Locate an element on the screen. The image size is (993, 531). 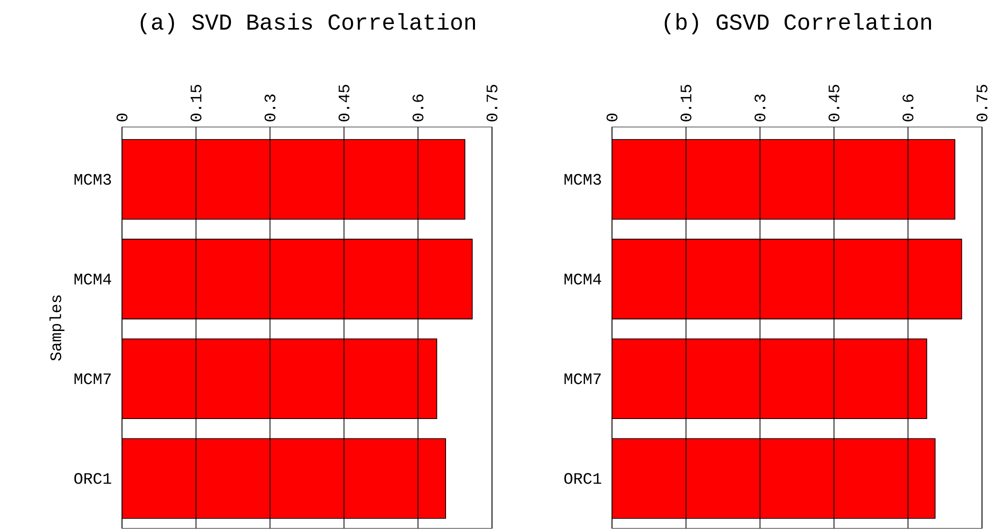
chart-title: (b) GSVD Correlation is located at coordinates (797, 23).